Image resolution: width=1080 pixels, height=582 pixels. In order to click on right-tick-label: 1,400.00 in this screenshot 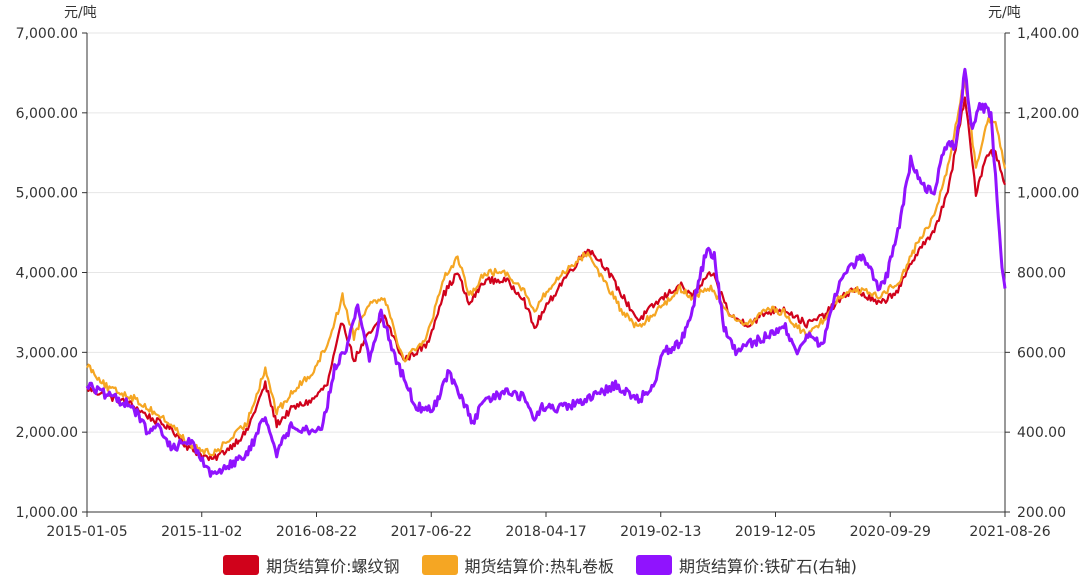, I will do `click(1048, 34)`.